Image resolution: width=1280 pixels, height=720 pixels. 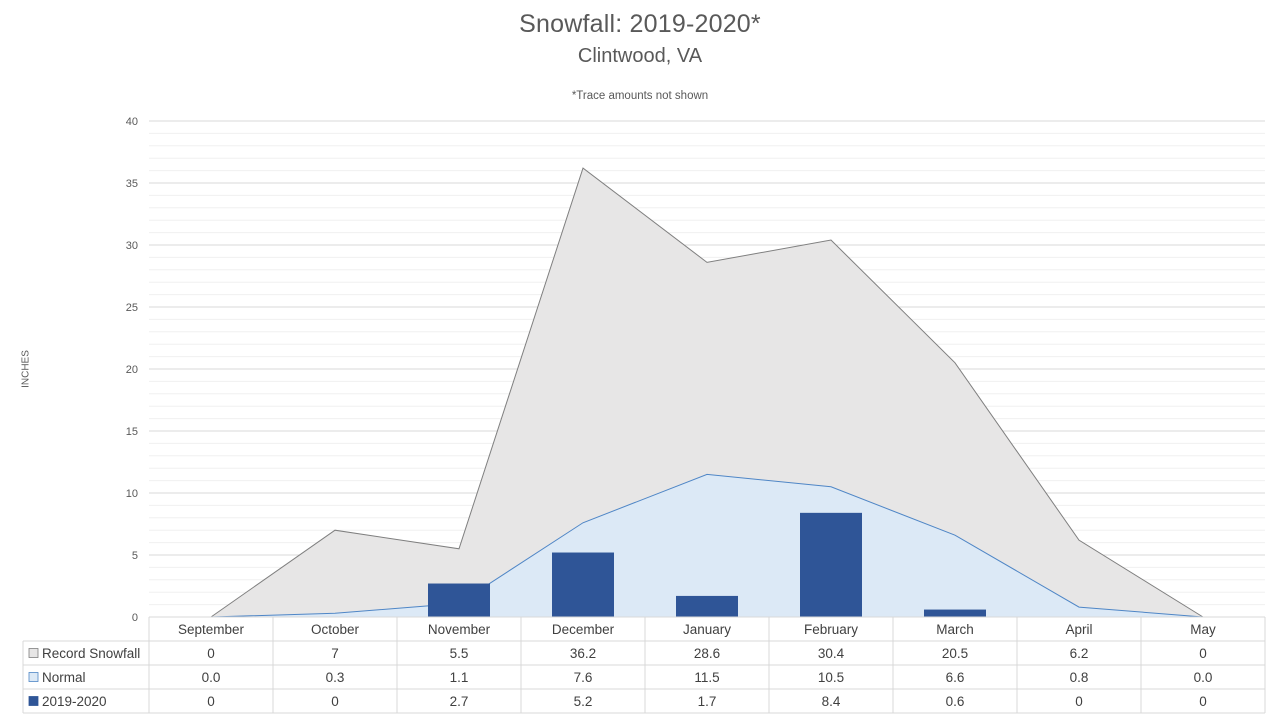 What do you see at coordinates (707, 629) in the screenshot?
I see `category-label: January` at bounding box center [707, 629].